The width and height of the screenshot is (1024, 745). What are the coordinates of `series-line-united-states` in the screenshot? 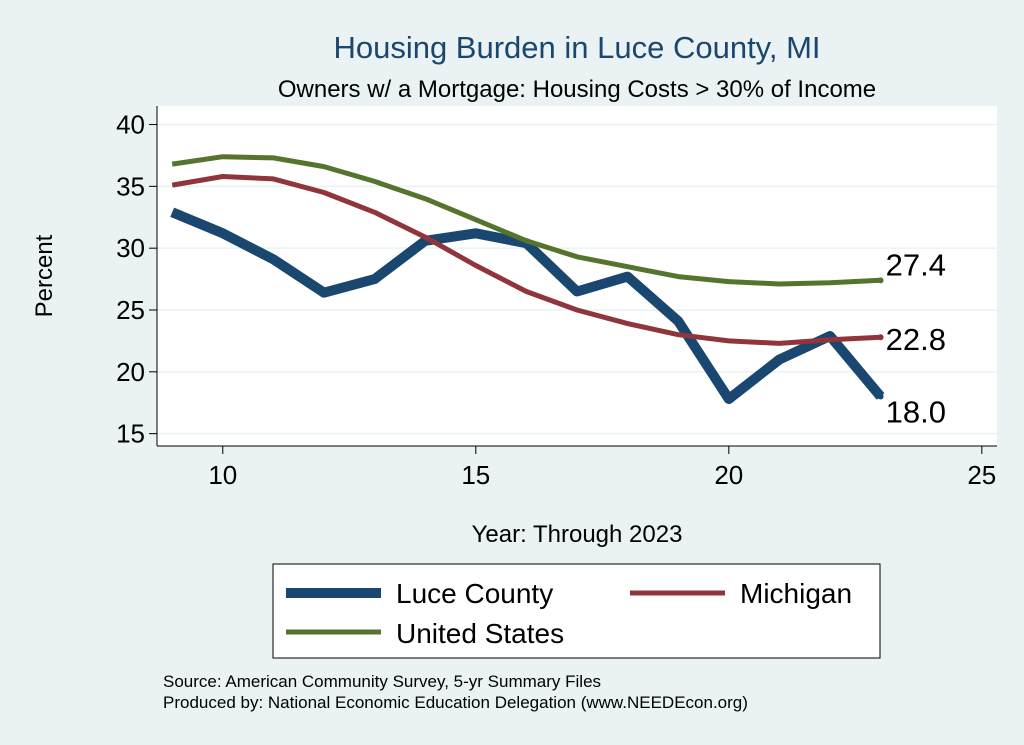 It's located at (526, 220).